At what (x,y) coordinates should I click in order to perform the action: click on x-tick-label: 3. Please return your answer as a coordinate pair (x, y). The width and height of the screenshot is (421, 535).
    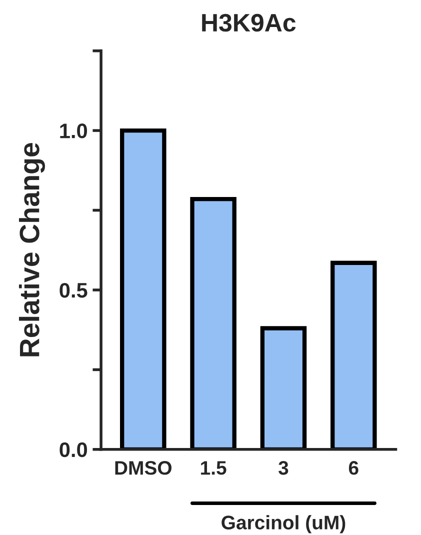
    Looking at the image, I should click on (283, 468).